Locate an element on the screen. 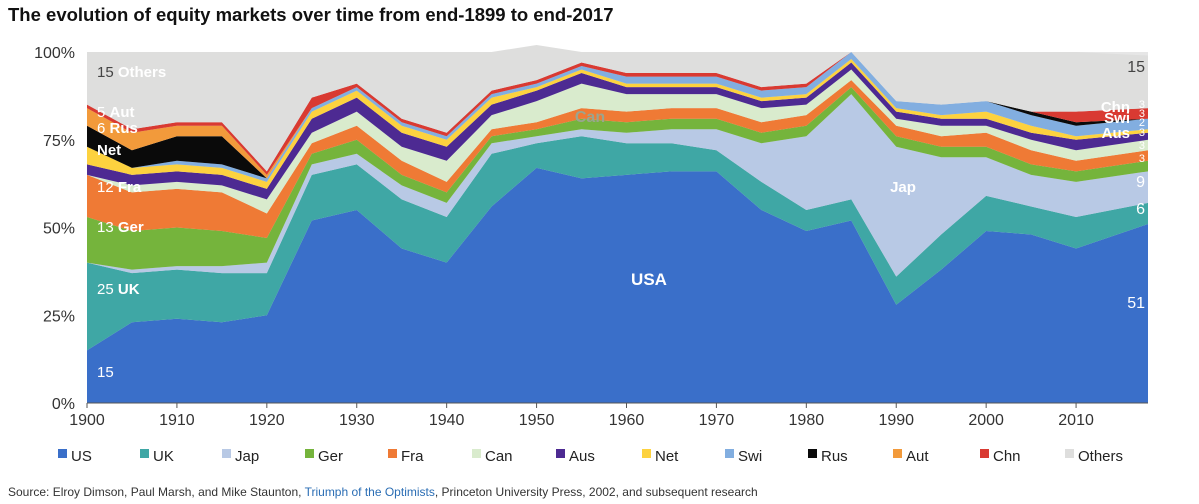  inline-label-jap: Jap is located at coordinates (903, 187).